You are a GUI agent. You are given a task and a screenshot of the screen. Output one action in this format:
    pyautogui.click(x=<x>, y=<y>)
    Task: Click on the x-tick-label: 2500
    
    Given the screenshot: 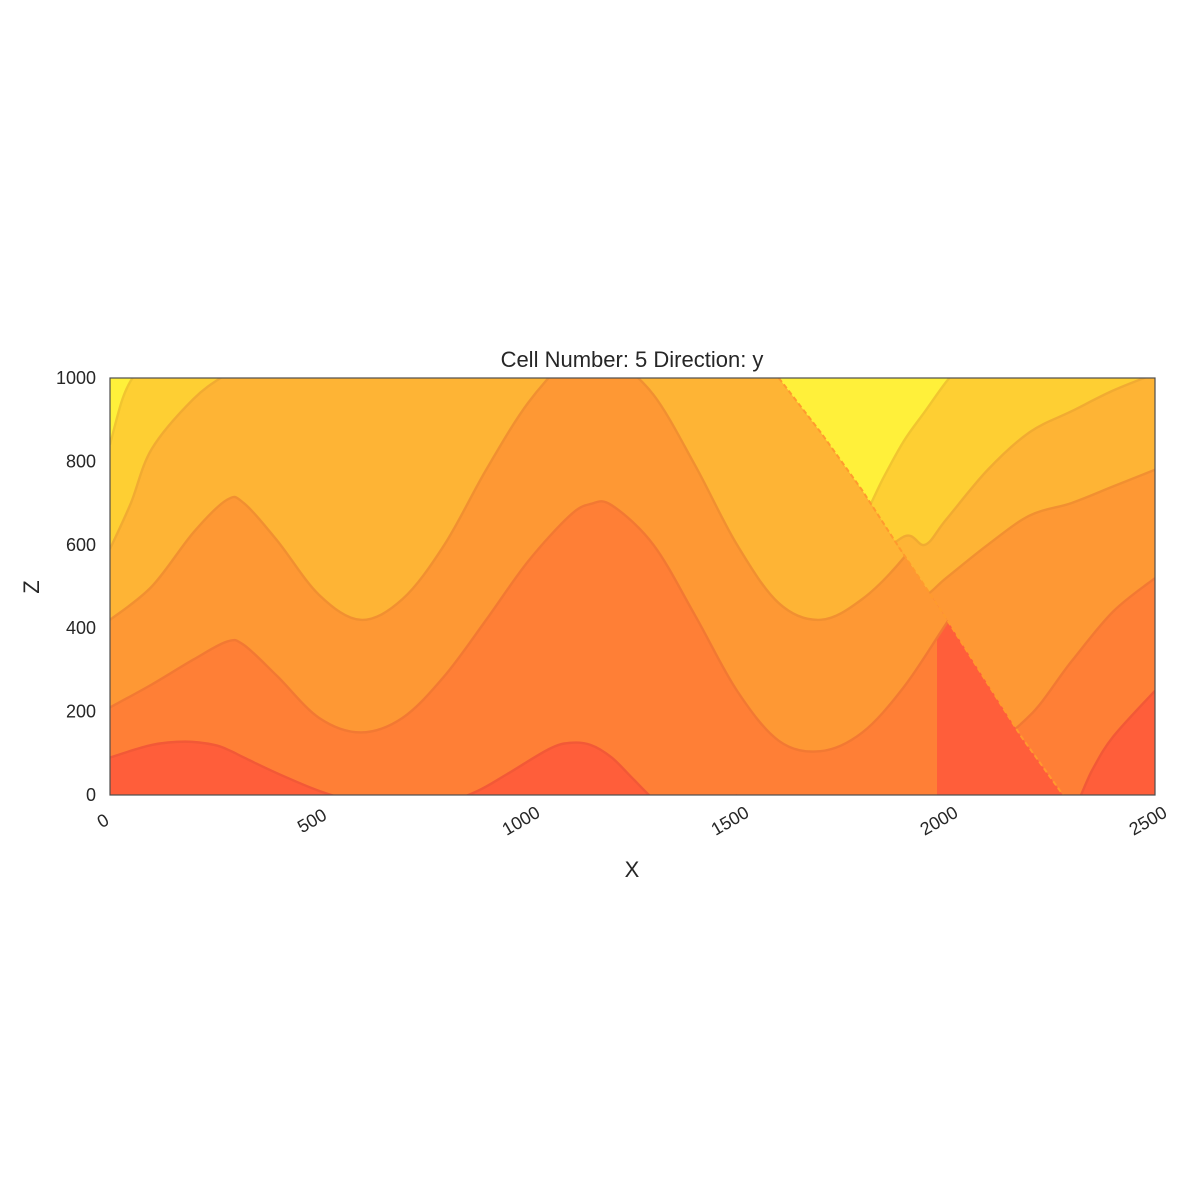 What is the action you would take?
    pyautogui.click(x=1148, y=820)
    